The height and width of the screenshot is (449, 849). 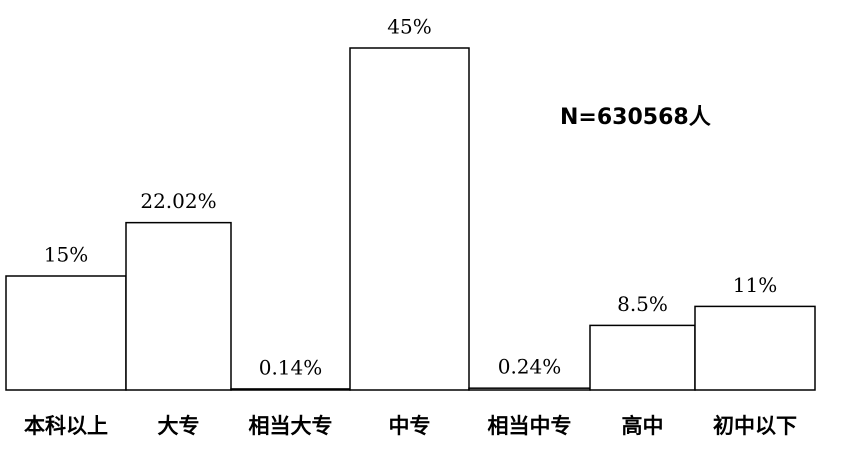 What do you see at coordinates (643, 426) in the screenshot?
I see `x-tick-label: 高中` at bounding box center [643, 426].